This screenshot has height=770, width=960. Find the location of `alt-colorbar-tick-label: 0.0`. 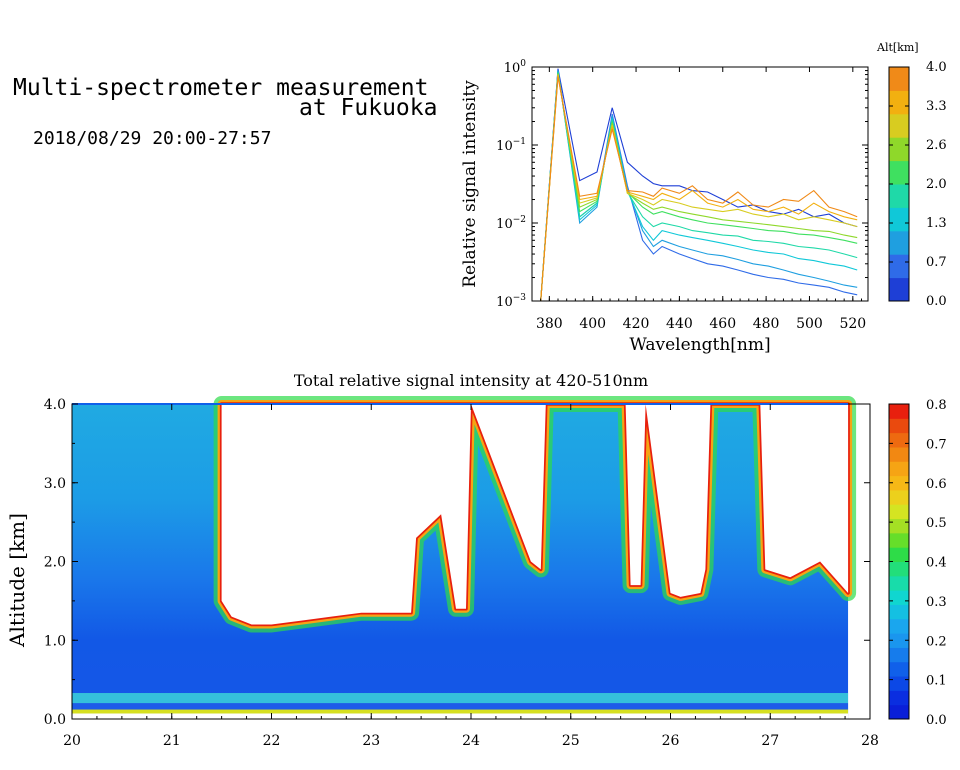

alt-colorbar-tick-label: 0.0 is located at coordinates (936, 301).